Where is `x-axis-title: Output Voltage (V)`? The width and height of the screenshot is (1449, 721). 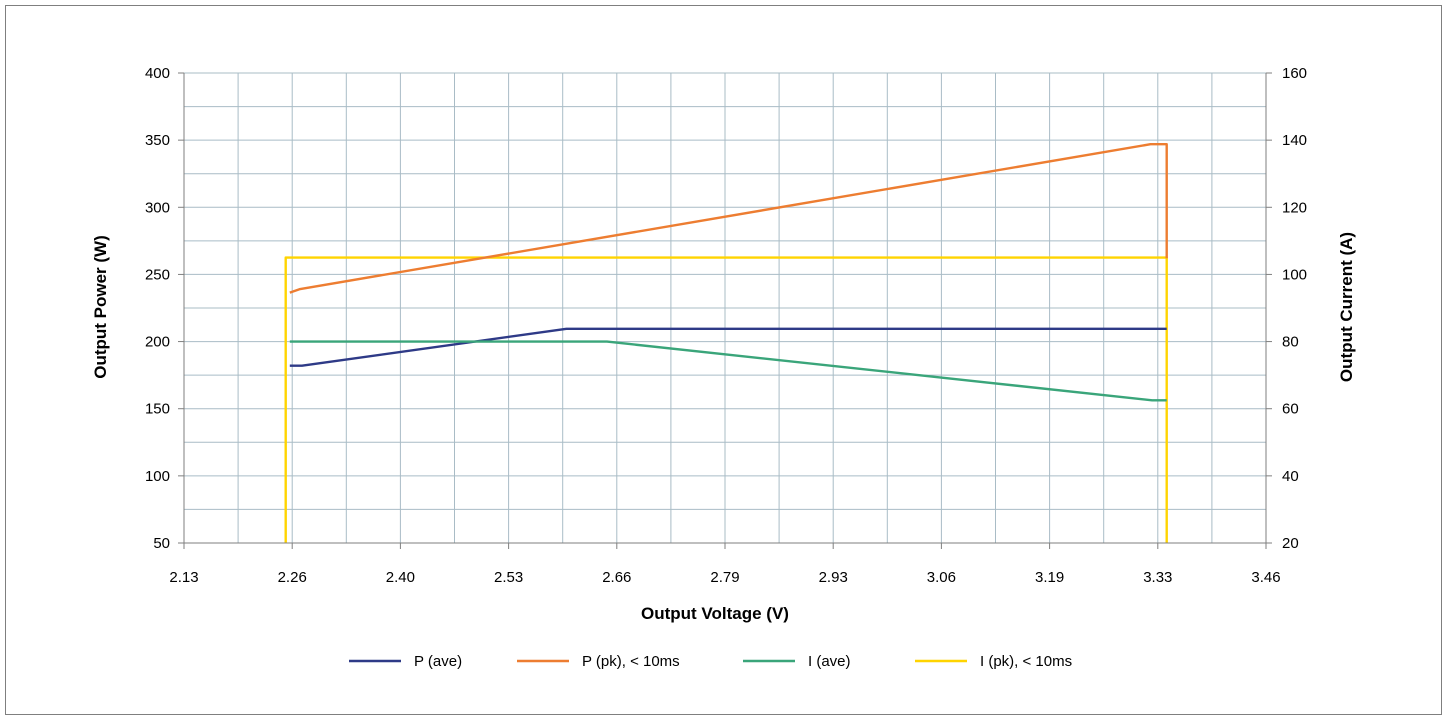 x-axis-title: Output Voltage (V) is located at coordinates (715, 613).